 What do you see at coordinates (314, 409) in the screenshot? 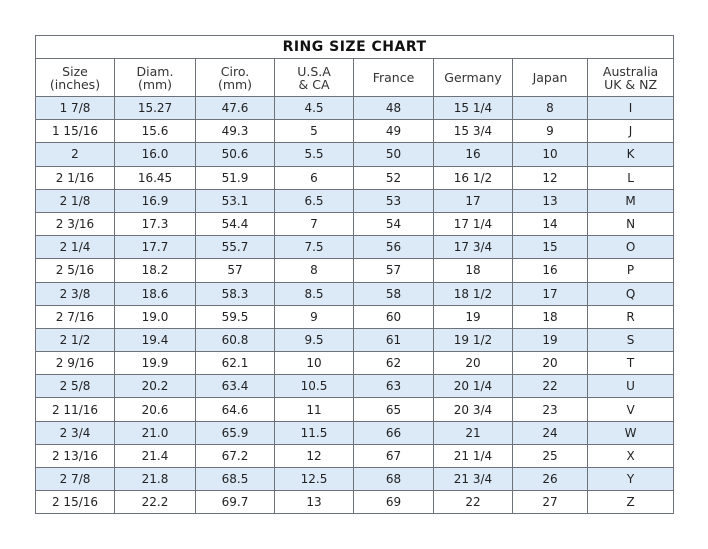
I see `cell-usa-ca: 11` at bounding box center [314, 409].